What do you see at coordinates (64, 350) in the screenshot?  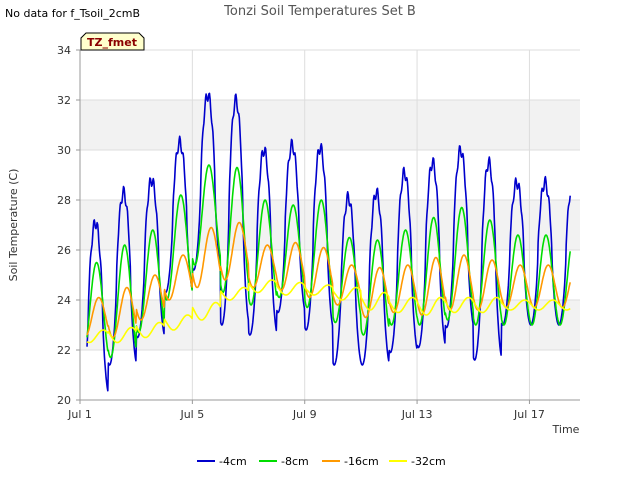 I see `y-tick-label: 22` at bounding box center [64, 350].